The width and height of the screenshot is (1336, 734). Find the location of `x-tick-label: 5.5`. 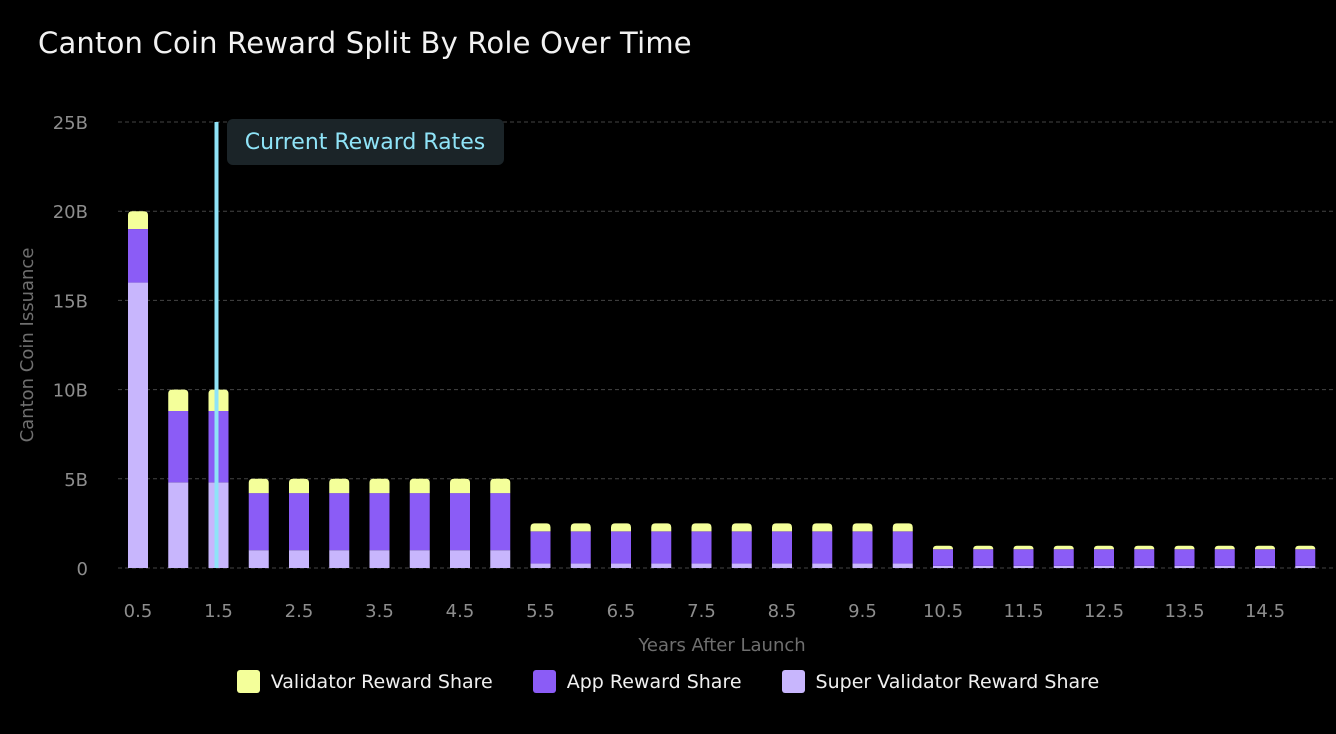

x-tick-label: 5.5 is located at coordinates (540, 611).